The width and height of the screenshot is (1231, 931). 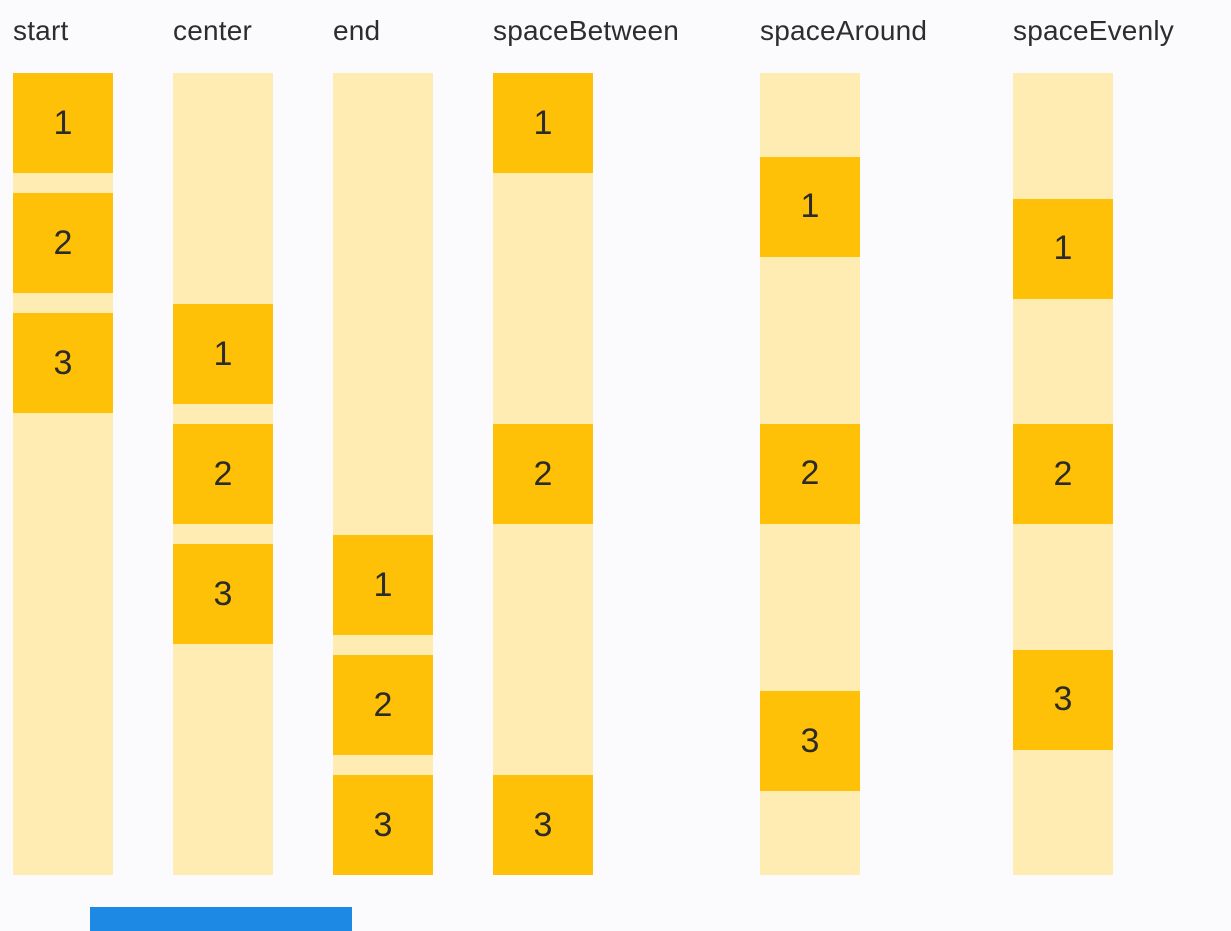 What do you see at coordinates (63, 474) in the screenshot?
I see `column-track-start: 1 2 3` at bounding box center [63, 474].